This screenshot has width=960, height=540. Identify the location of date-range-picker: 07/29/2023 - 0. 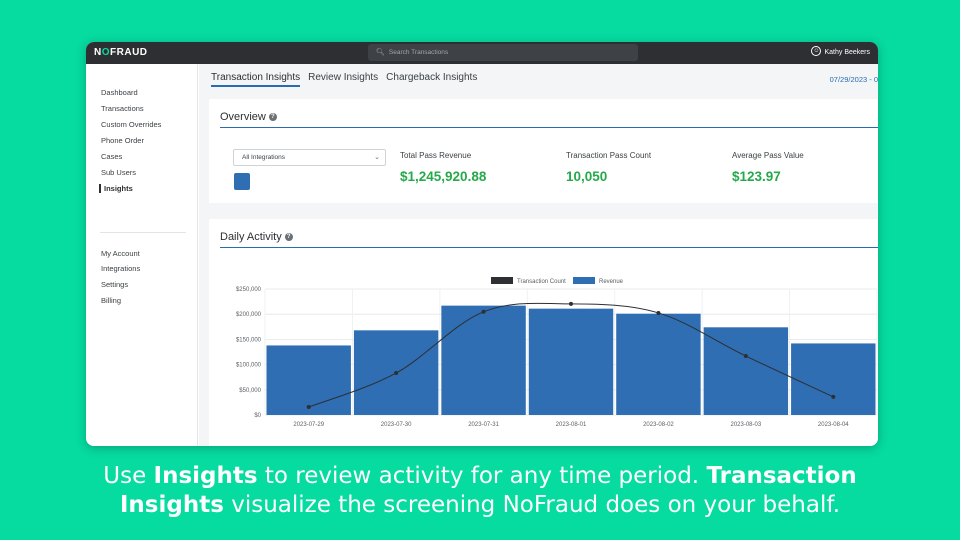
(853, 79).